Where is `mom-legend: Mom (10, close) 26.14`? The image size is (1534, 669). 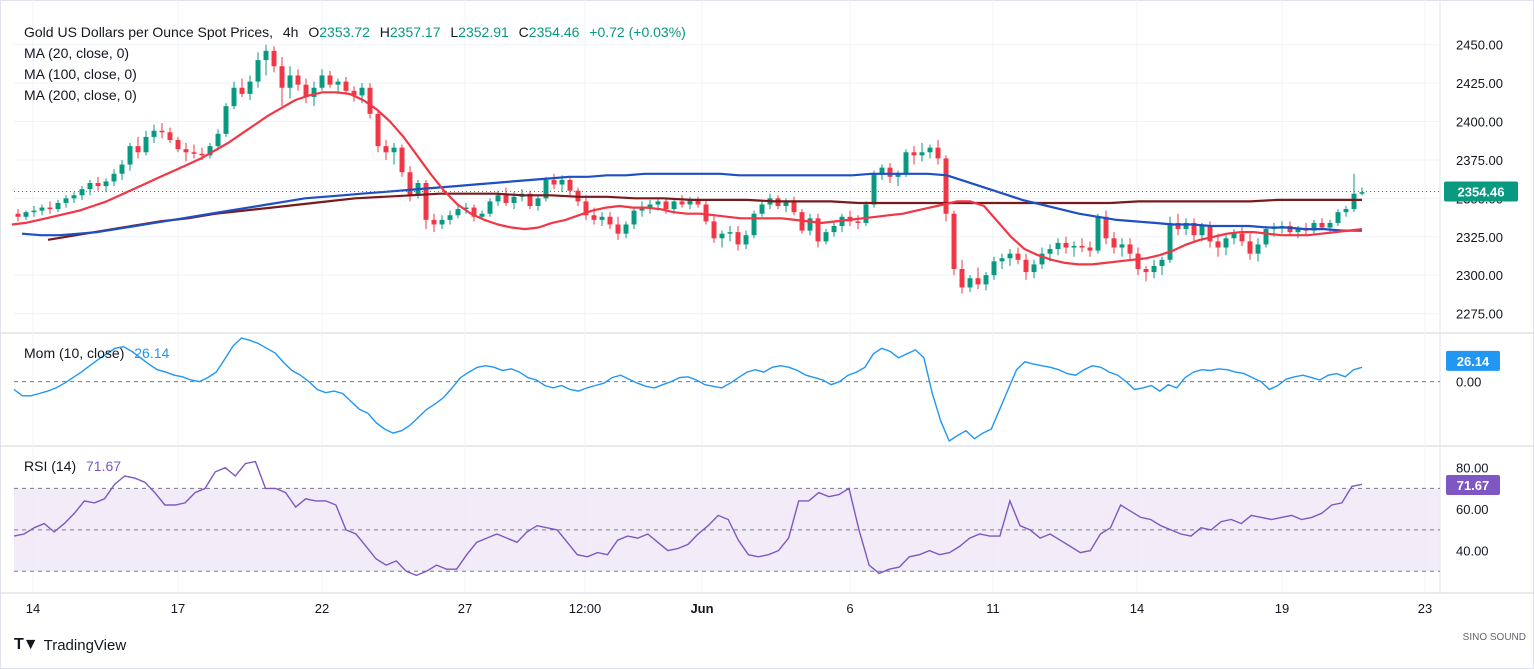
mom-legend: Mom (10, close) 26.14 is located at coordinates (99, 353).